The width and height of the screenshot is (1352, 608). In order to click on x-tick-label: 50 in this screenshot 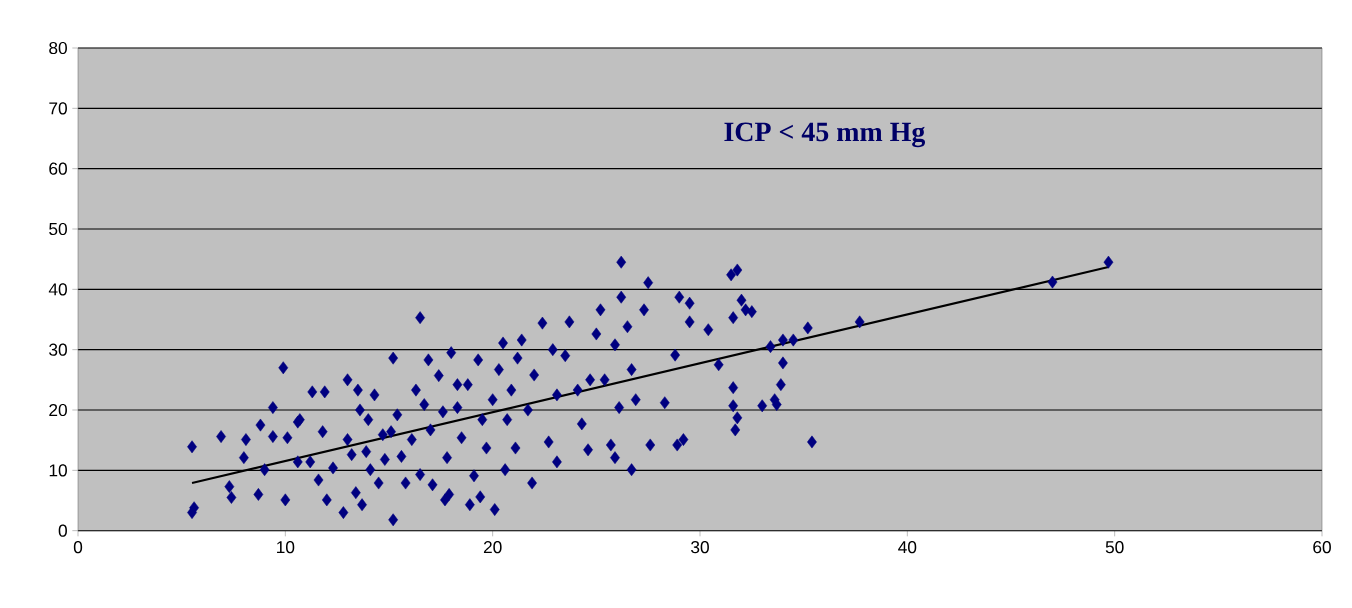, I will do `click(1114, 547)`.